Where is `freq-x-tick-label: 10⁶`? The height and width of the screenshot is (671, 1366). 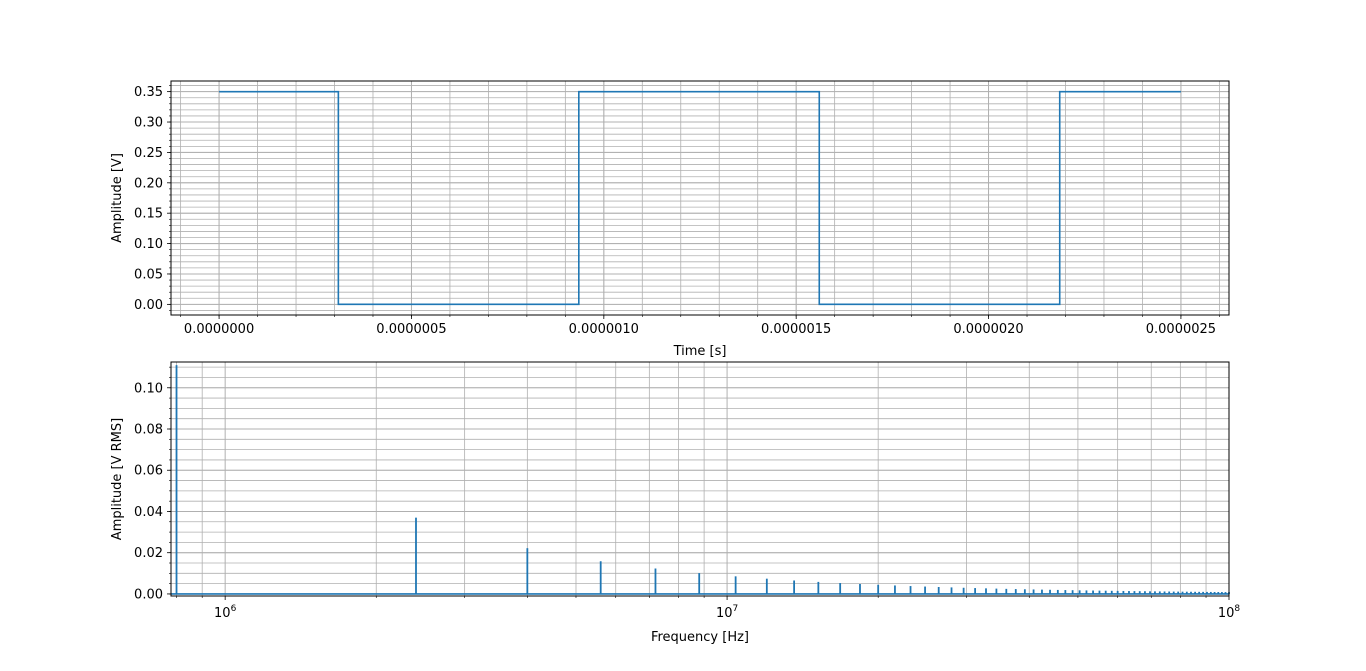
freq-x-tick-label: 10⁶ is located at coordinates (225, 612).